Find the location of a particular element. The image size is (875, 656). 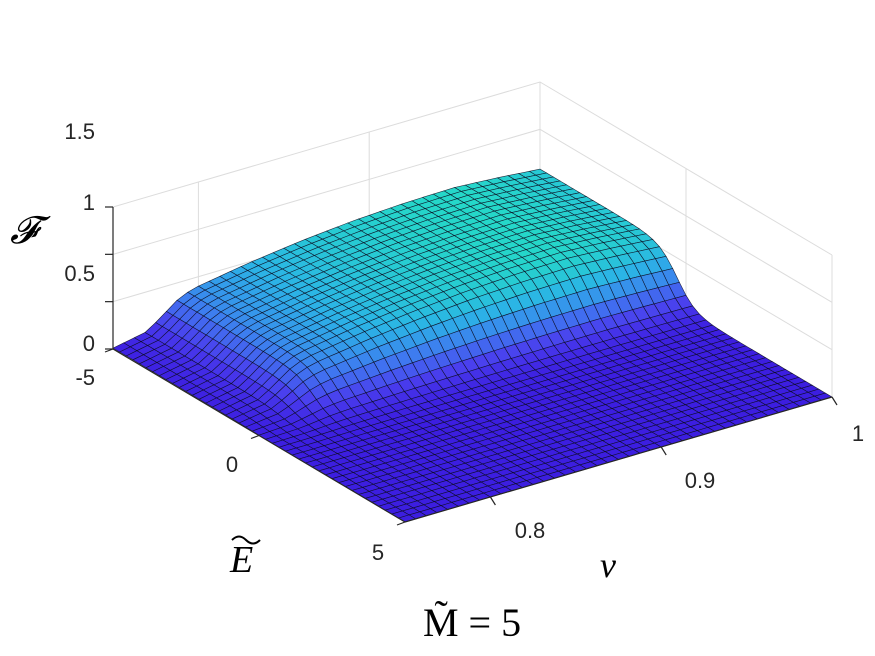

e-axis-ticks: -5 0 5 is located at coordinates (229, 465).